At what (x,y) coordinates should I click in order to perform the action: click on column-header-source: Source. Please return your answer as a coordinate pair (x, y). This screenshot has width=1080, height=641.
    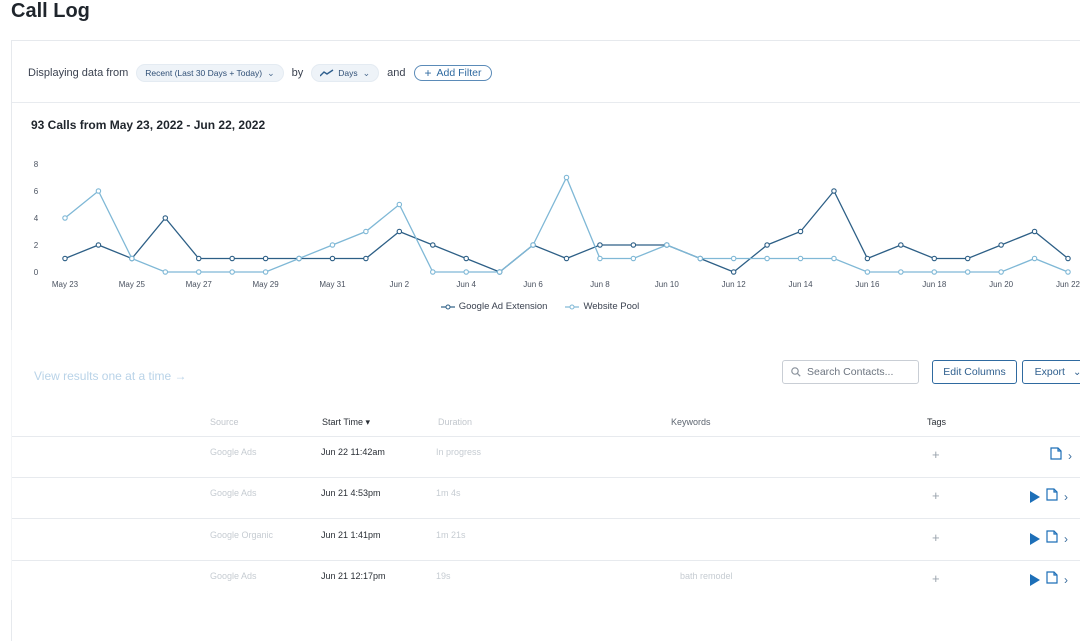
    Looking at the image, I should click on (224, 422).